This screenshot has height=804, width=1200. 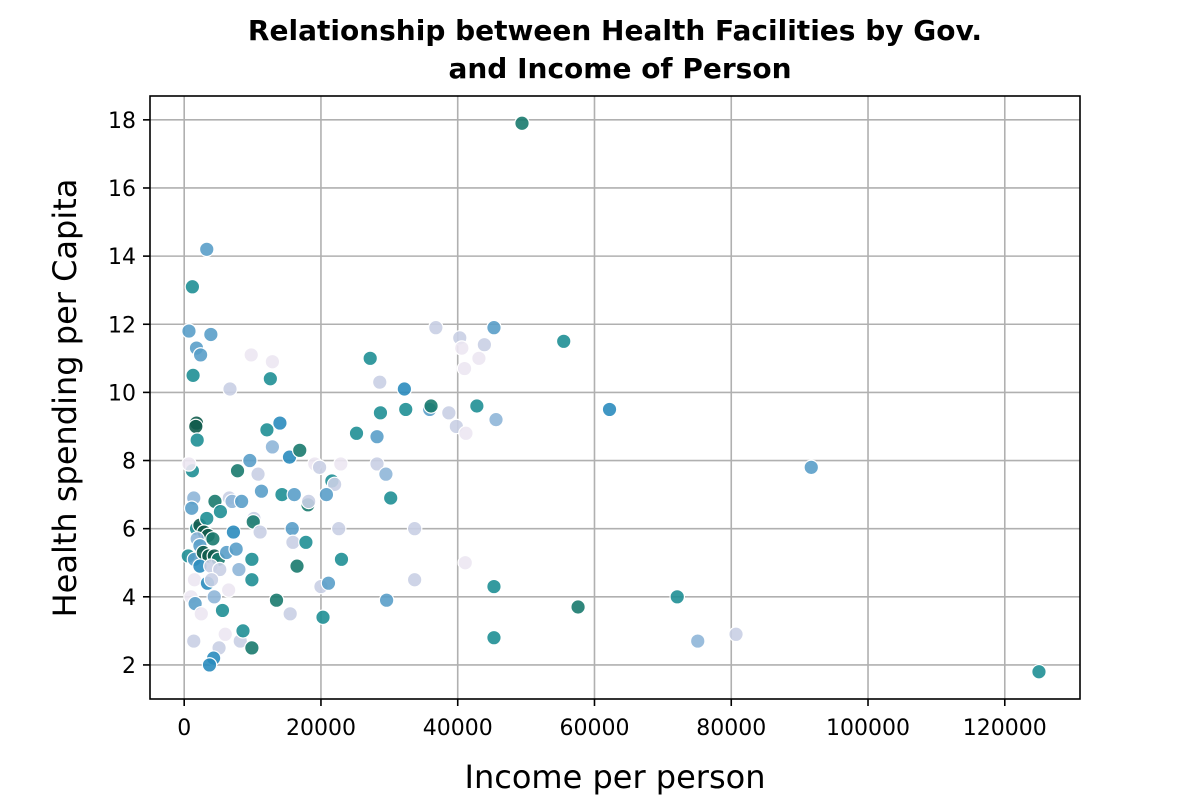 What do you see at coordinates (868, 728) in the screenshot?
I see `x-tick-label: 100000` at bounding box center [868, 728].